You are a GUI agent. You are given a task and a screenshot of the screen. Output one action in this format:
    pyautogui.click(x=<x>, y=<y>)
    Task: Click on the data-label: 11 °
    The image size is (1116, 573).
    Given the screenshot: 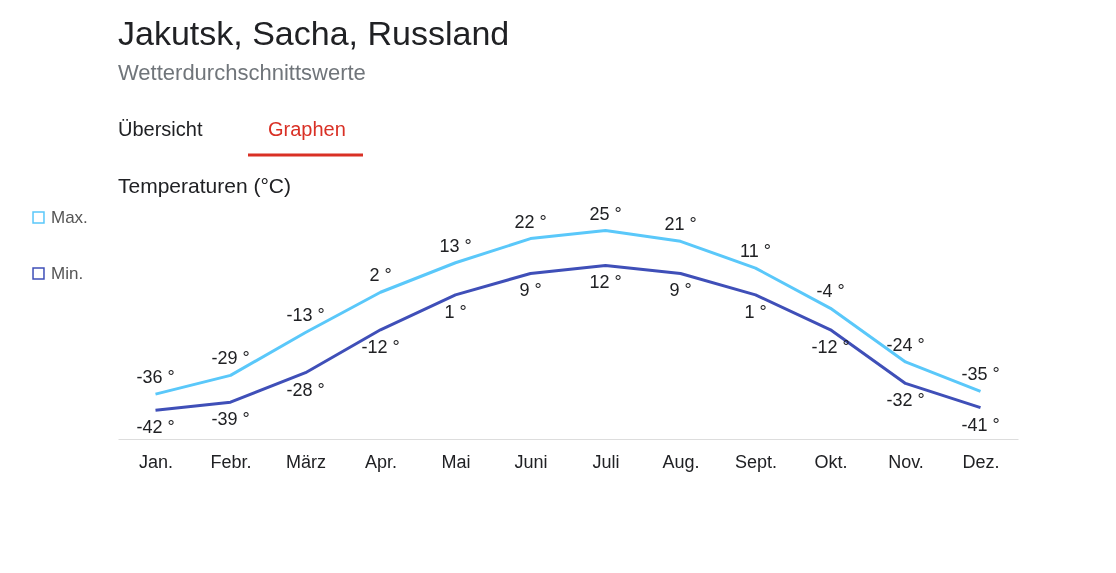 What is the action you would take?
    pyautogui.click(x=755, y=251)
    